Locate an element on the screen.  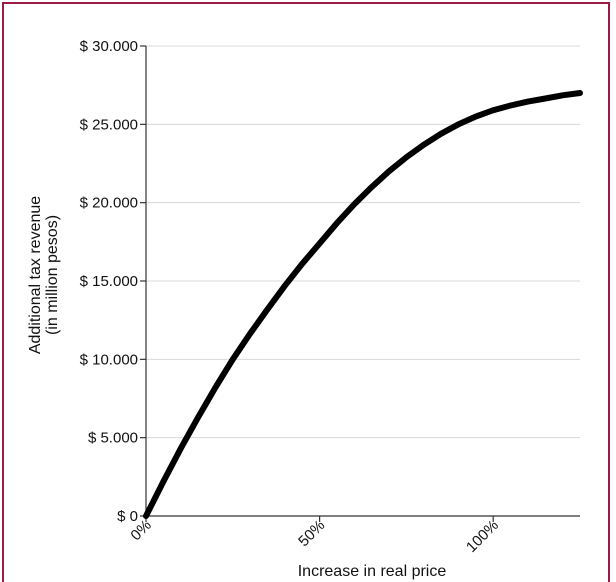
y-tick-label: $ 20.000 is located at coordinates (109, 203).